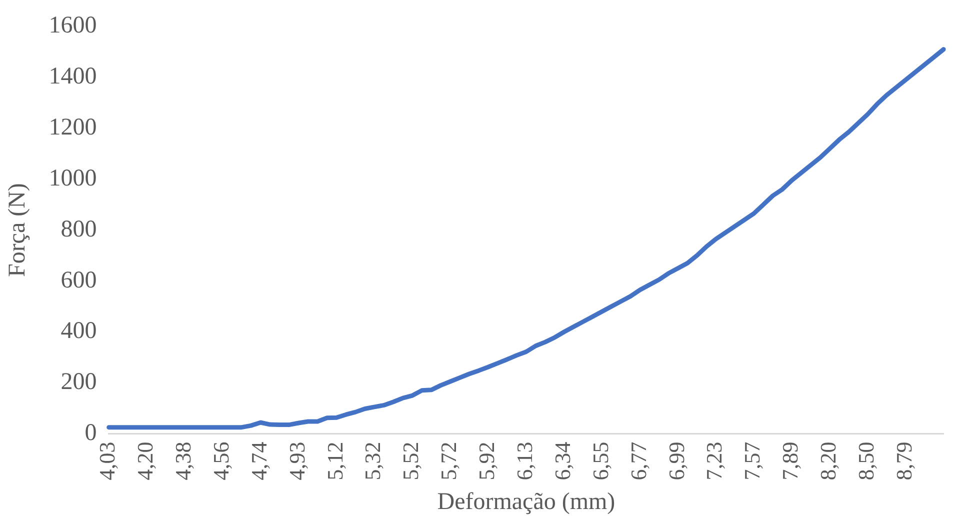 This screenshot has width=978, height=519. What do you see at coordinates (373, 461) in the screenshot?
I see `x-tick-label: 5,32` at bounding box center [373, 461].